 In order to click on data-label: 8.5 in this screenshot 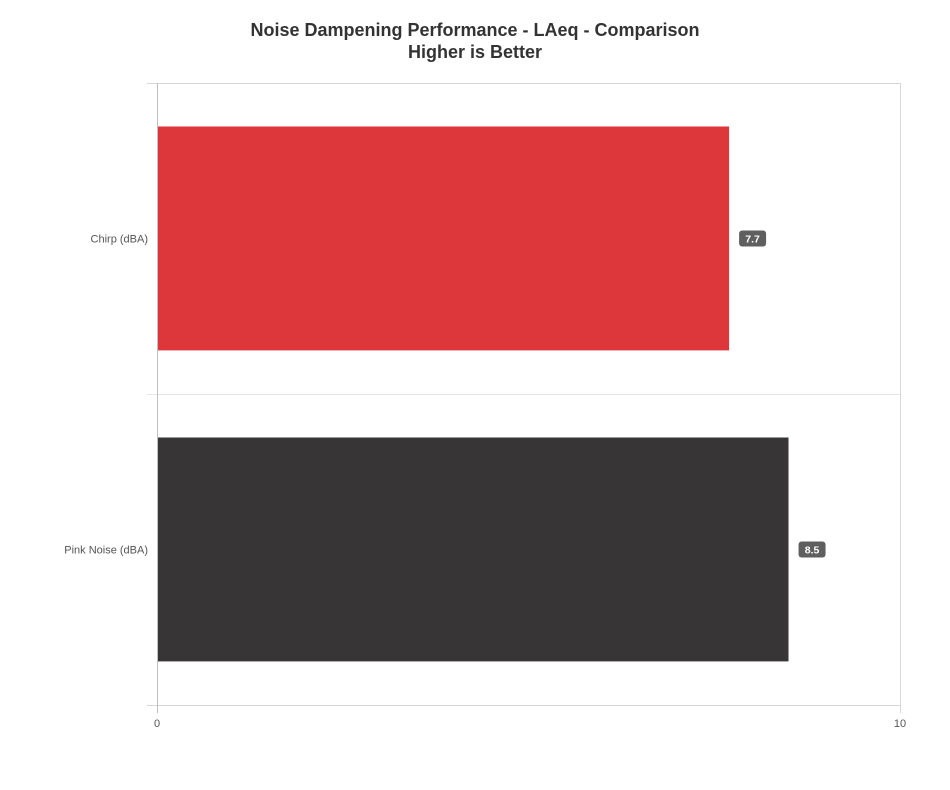, I will do `click(812, 551)`.